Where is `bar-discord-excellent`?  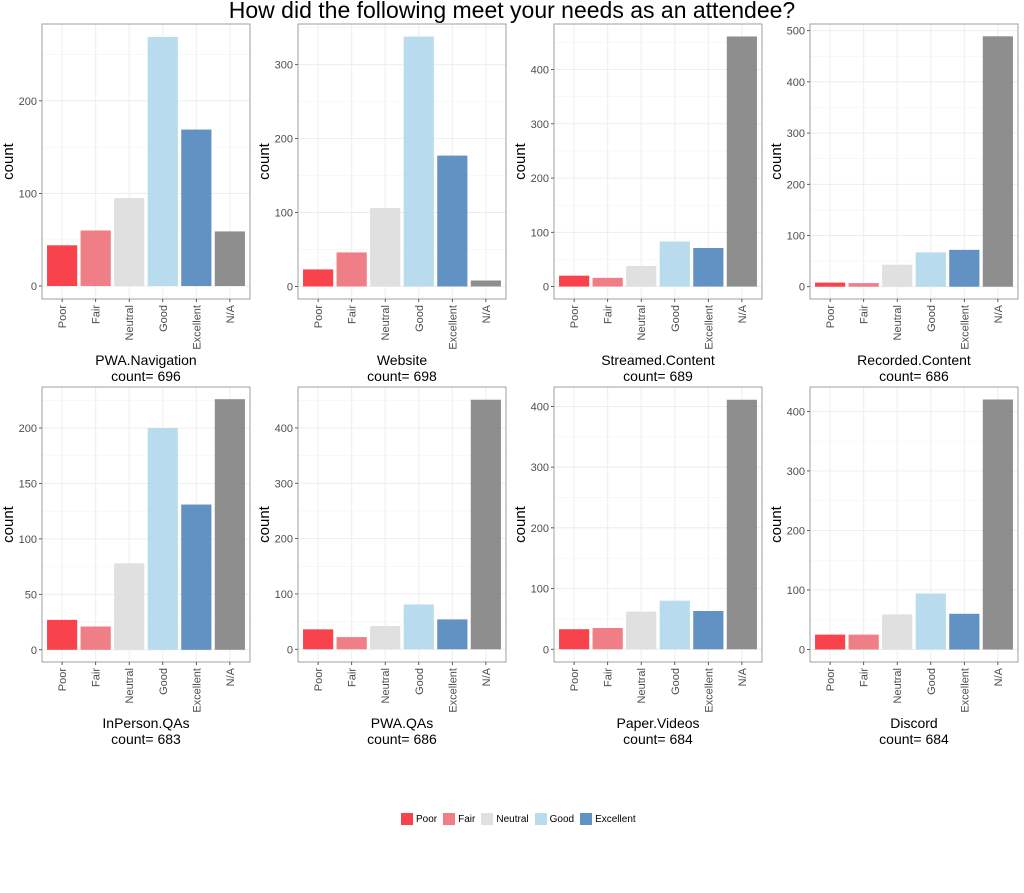 bar-discord-excellent is located at coordinates (964, 631).